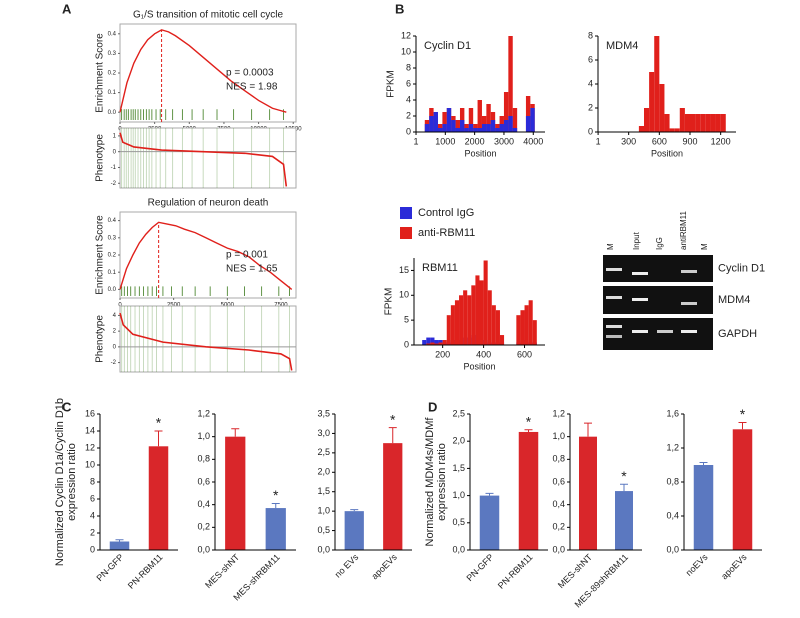 The image size is (800, 618). What do you see at coordinates (115, 136) in the screenshot?
I see `y-tick-label: 1` at bounding box center [115, 136].